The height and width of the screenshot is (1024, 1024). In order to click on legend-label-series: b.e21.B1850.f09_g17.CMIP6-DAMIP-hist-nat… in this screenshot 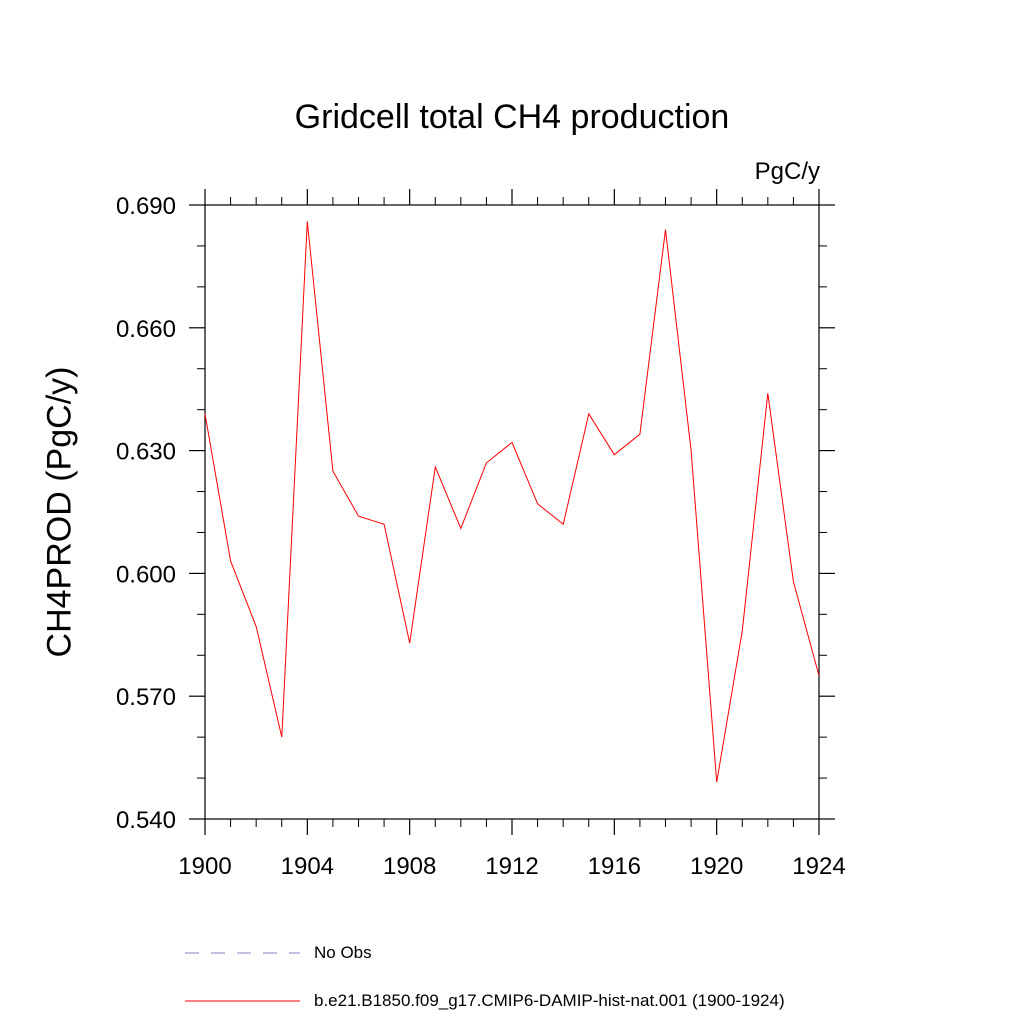, I will do `click(549, 1000)`.